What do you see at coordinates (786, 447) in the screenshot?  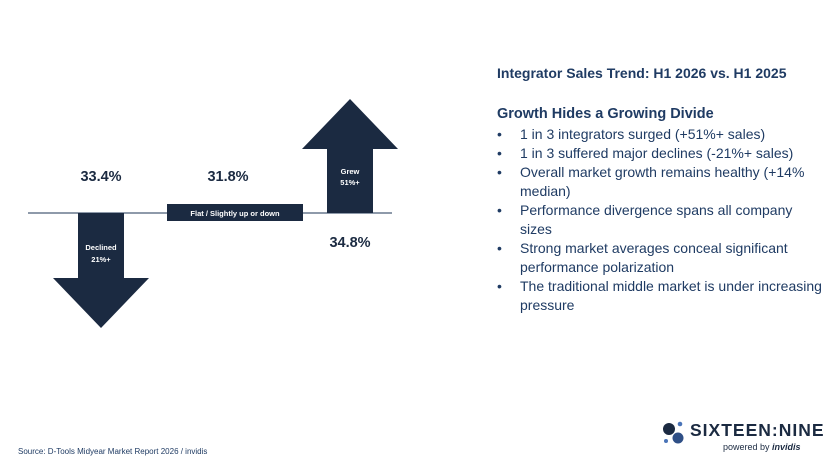 I see `logo-tagline-brand: invidis` at bounding box center [786, 447].